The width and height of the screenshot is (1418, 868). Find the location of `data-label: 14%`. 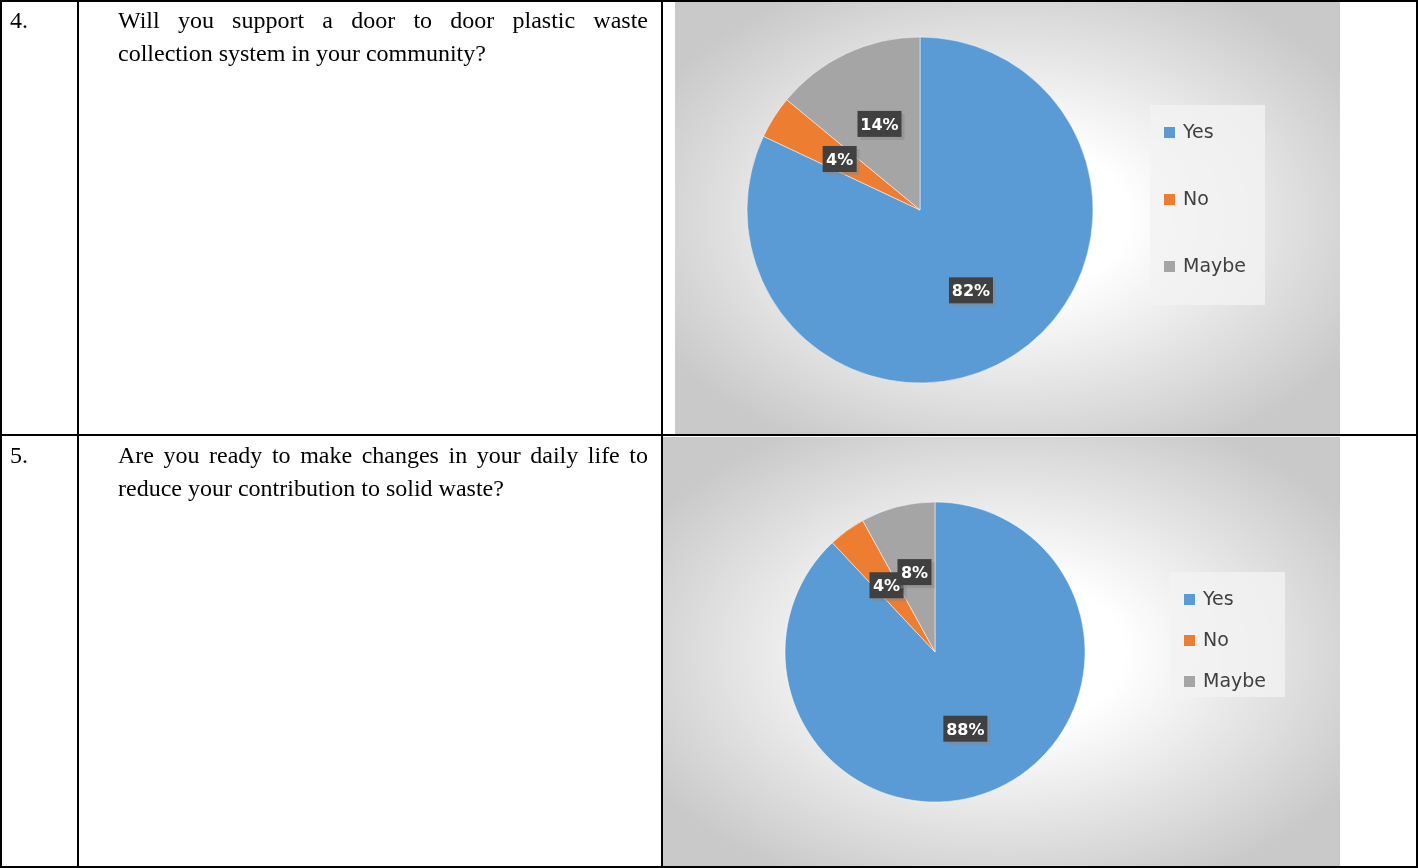

data-label: 14% is located at coordinates (879, 124).